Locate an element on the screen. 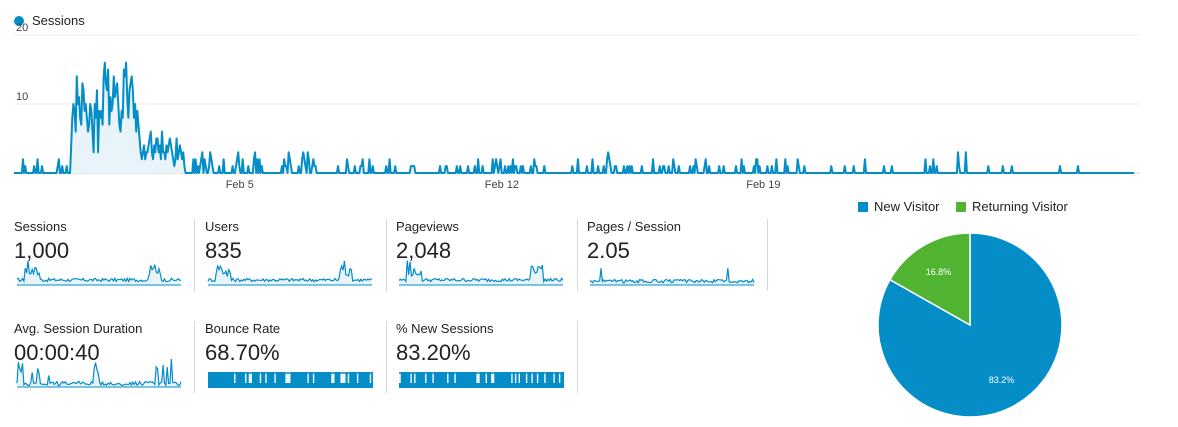  metric-label: % New Sessions is located at coordinates (445, 328).